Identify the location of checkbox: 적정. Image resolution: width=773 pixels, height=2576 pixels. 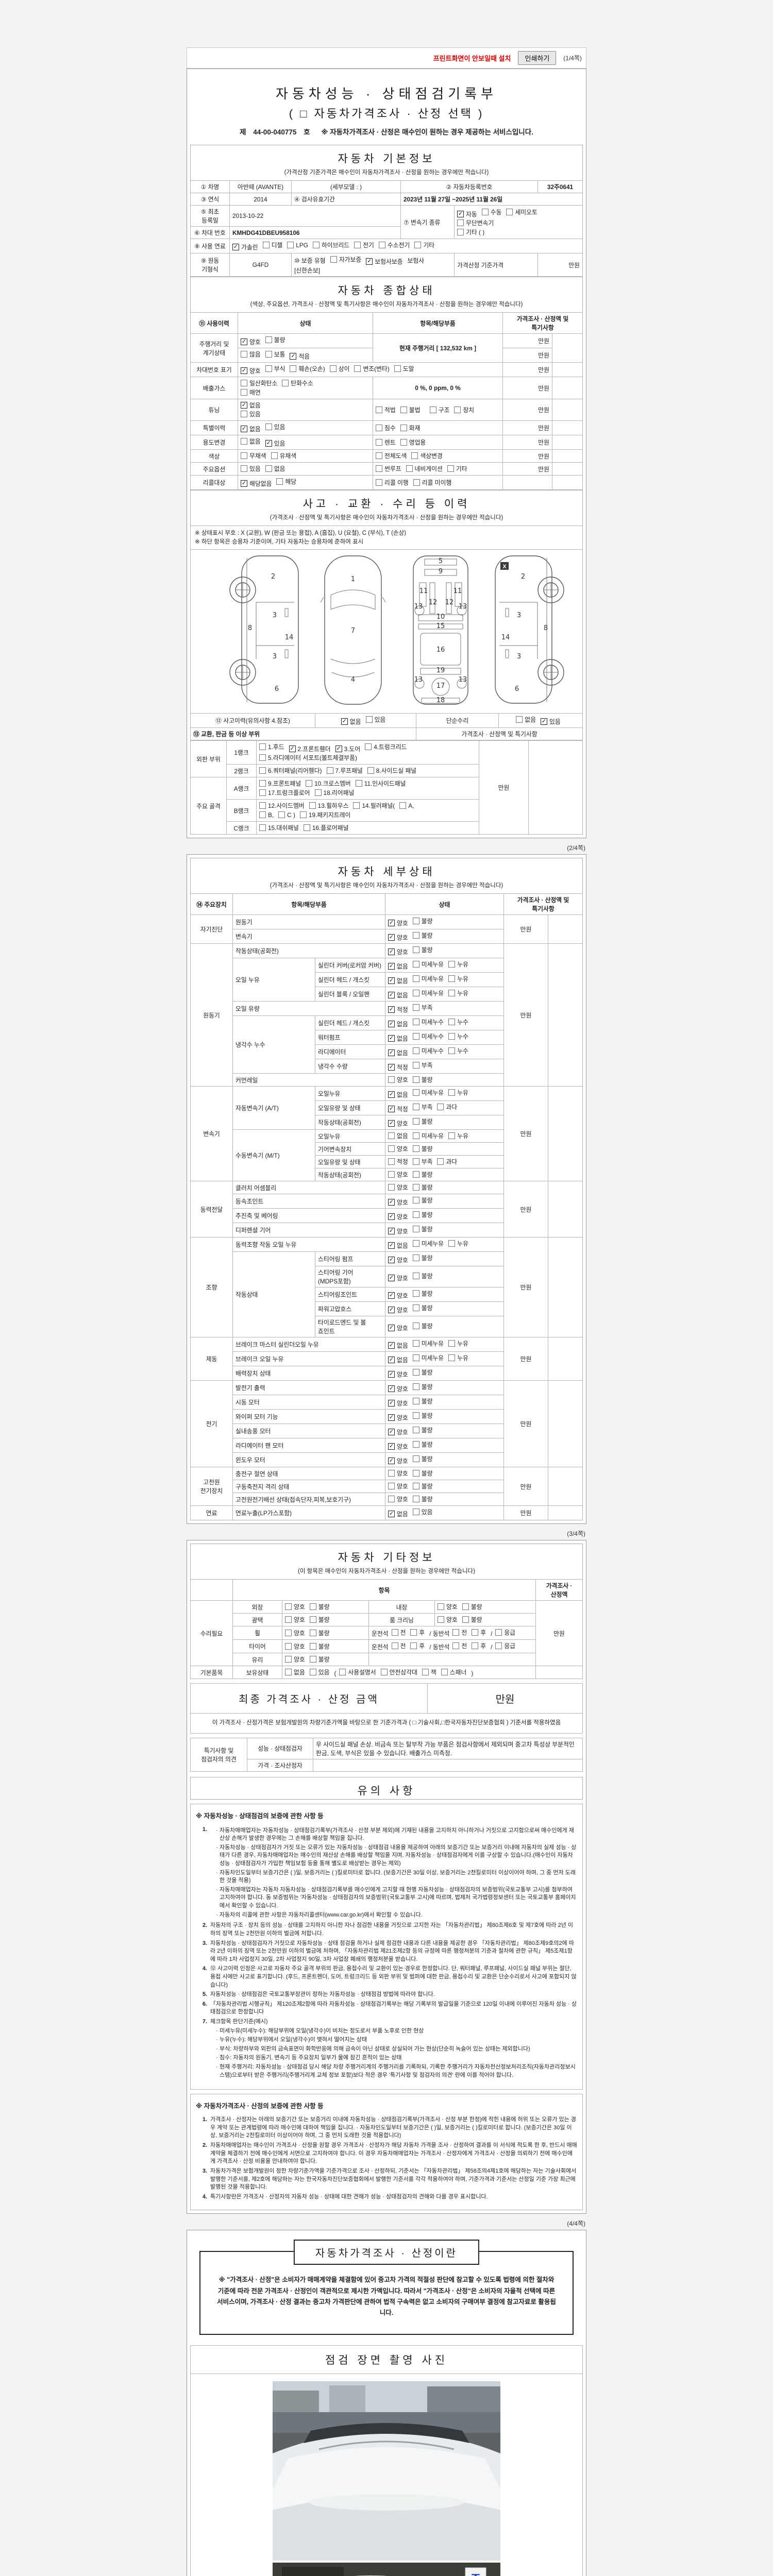
(398, 1161).